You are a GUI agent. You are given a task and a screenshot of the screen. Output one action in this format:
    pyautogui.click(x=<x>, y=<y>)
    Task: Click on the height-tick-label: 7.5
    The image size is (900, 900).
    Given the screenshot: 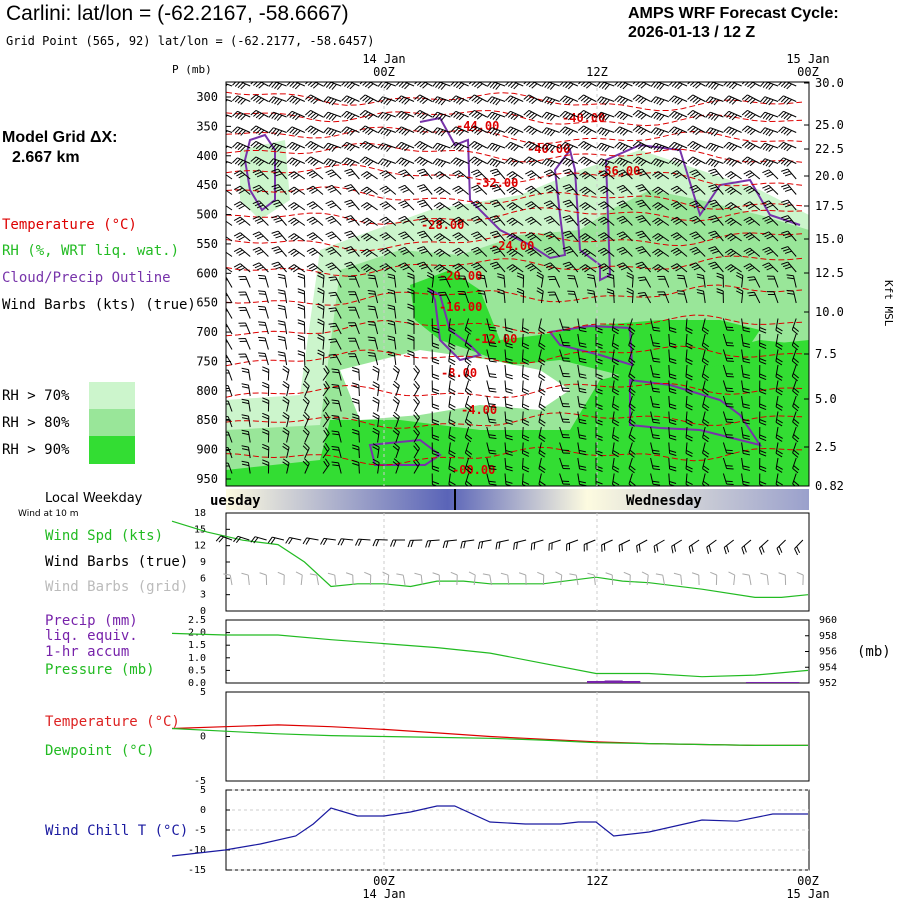 What is the action you would take?
    pyautogui.click(x=826, y=354)
    